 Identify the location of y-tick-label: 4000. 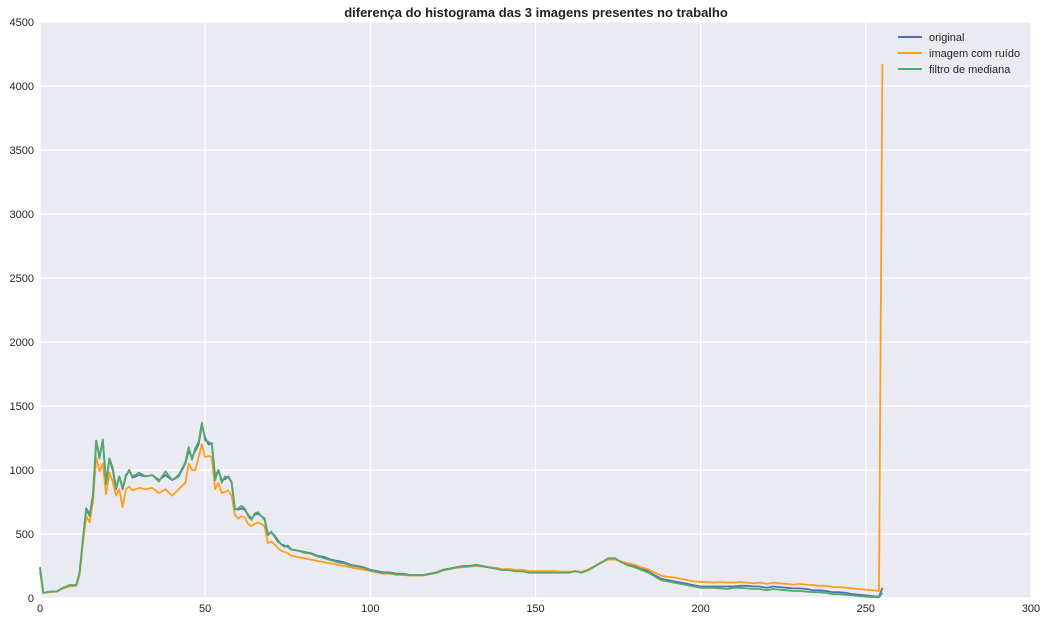
(22, 87).